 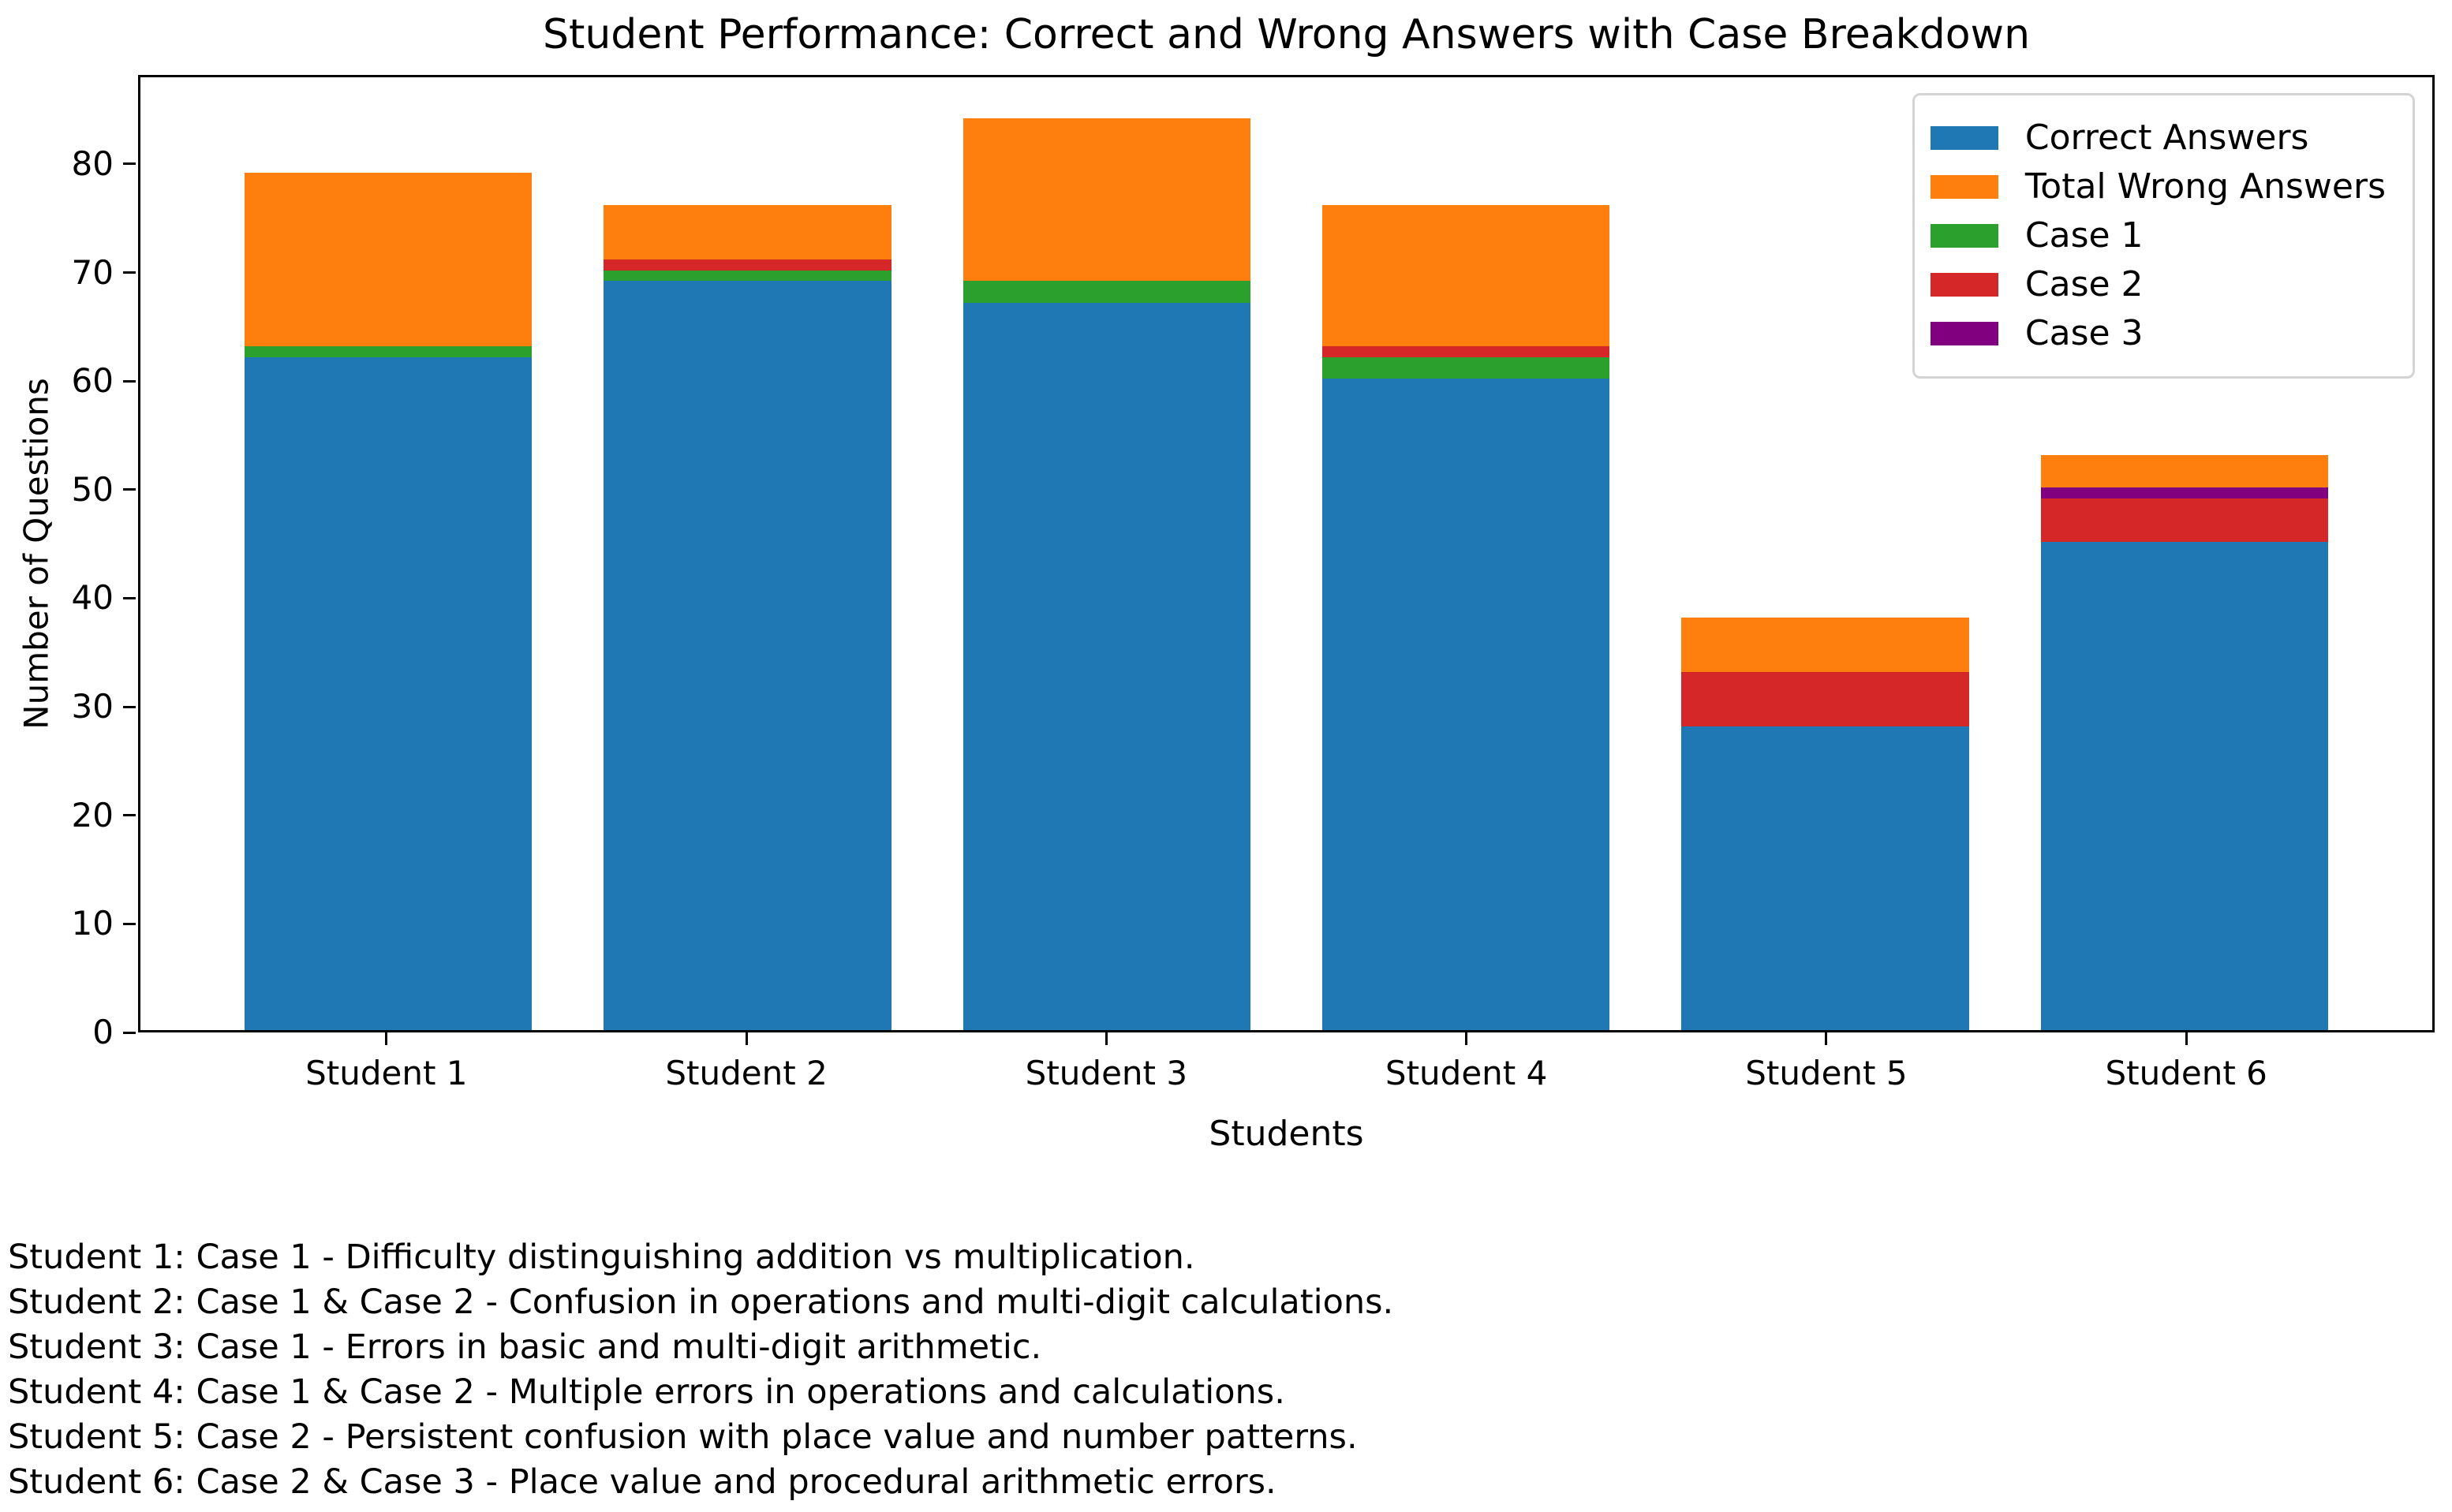 I want to click on legend-item-case-1: Case 1, so click(x=2162, y=235).